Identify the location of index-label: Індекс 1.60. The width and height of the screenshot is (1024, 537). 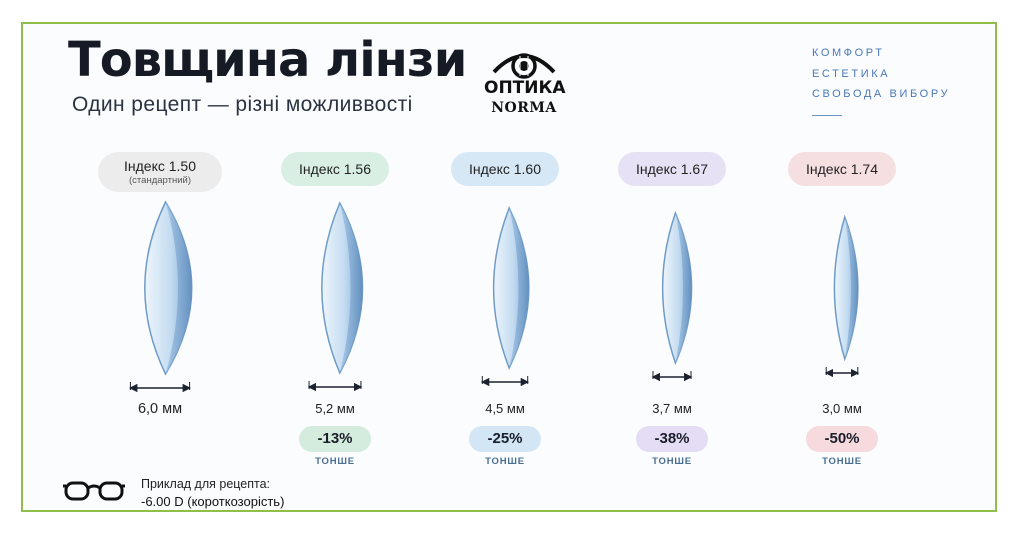
(505, 169).